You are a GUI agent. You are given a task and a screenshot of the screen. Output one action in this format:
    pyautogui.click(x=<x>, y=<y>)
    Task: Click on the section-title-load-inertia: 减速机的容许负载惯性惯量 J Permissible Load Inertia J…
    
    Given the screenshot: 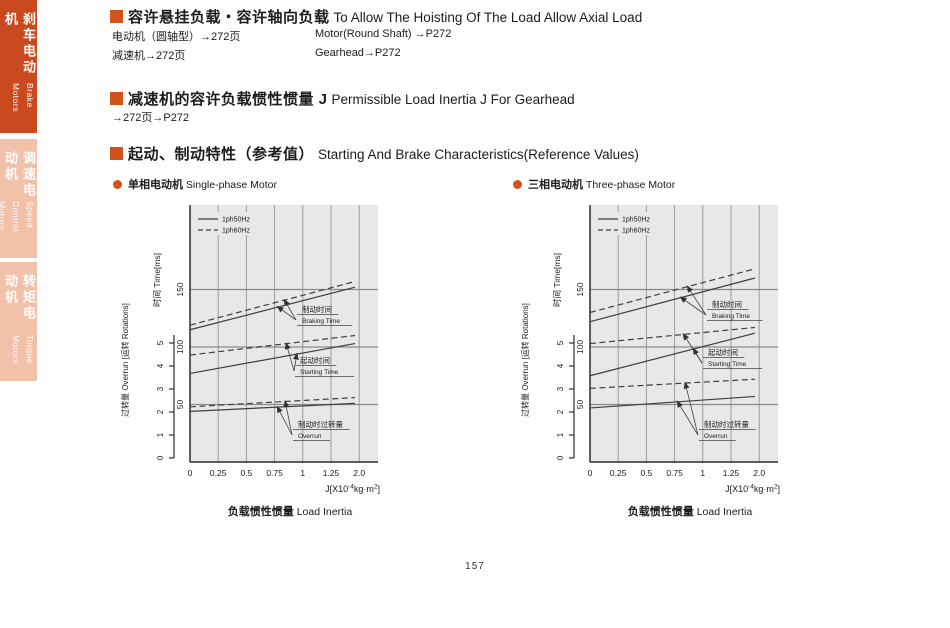 What is the action you would take?
    pyautogui.click(x=342, y=98)
    